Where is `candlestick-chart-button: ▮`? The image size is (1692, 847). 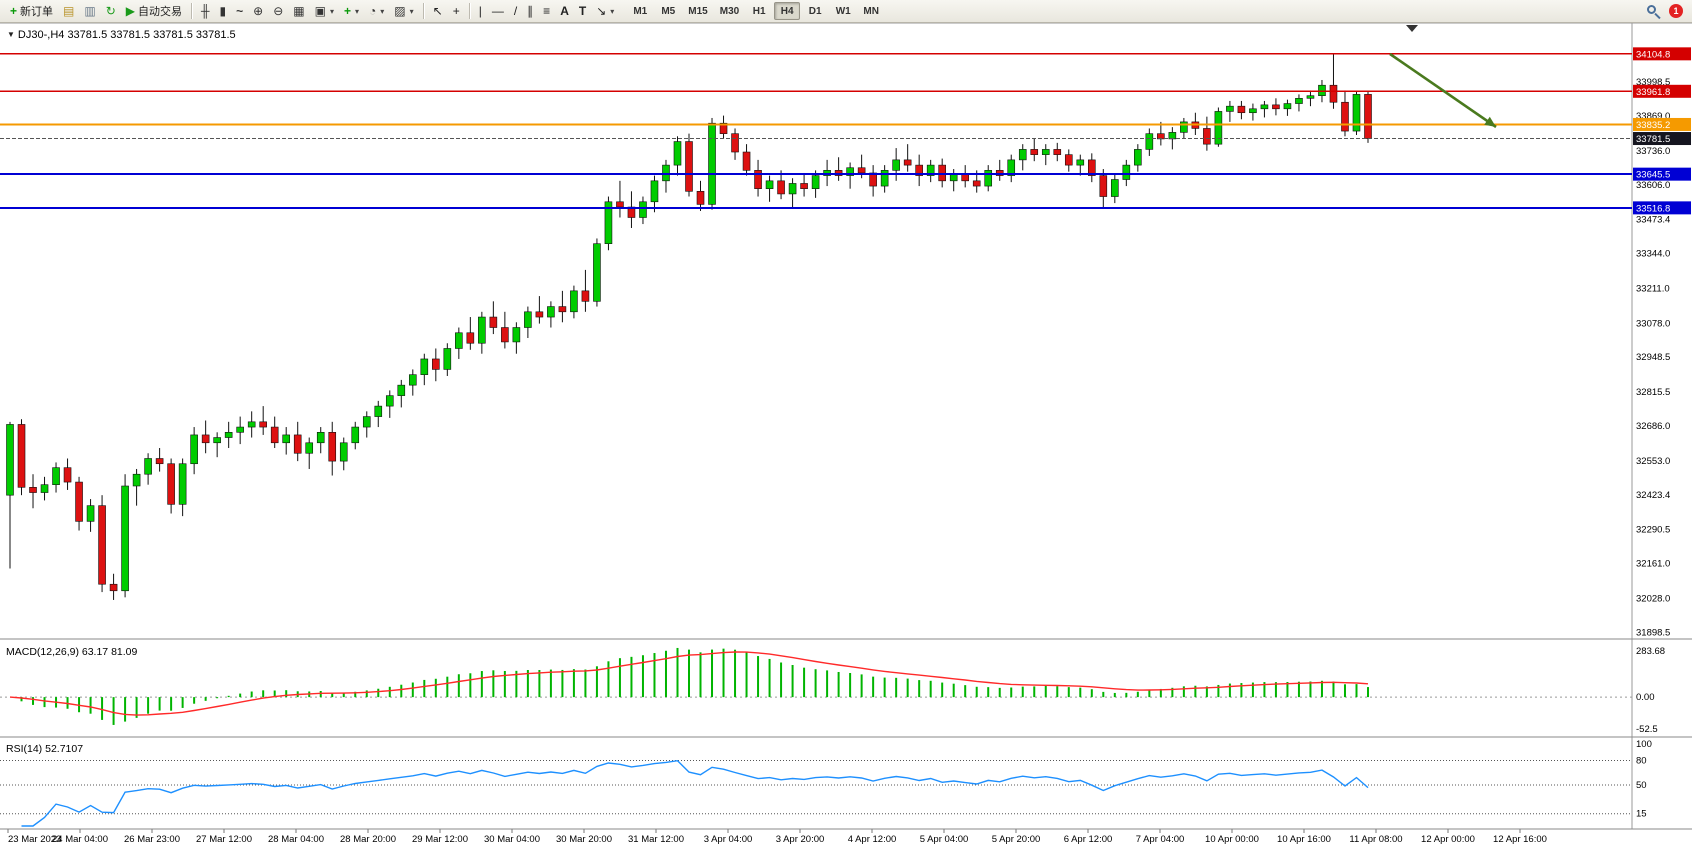
candlestick-chart-button: ▮ is located at coordinates (223, 11).